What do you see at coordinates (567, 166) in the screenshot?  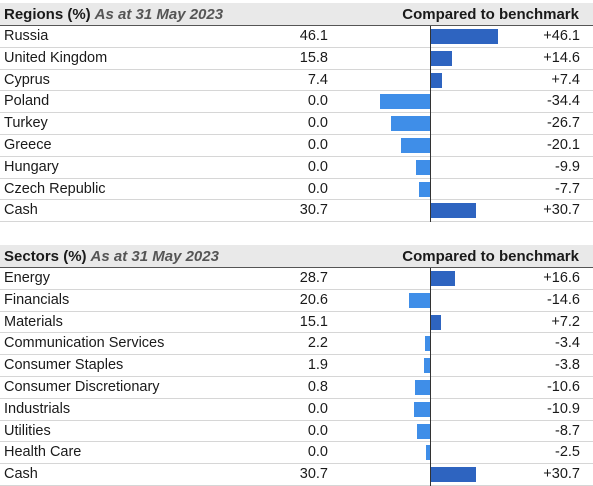 I see `row-benchmark: -9.9` at bounding box center [567, 166].